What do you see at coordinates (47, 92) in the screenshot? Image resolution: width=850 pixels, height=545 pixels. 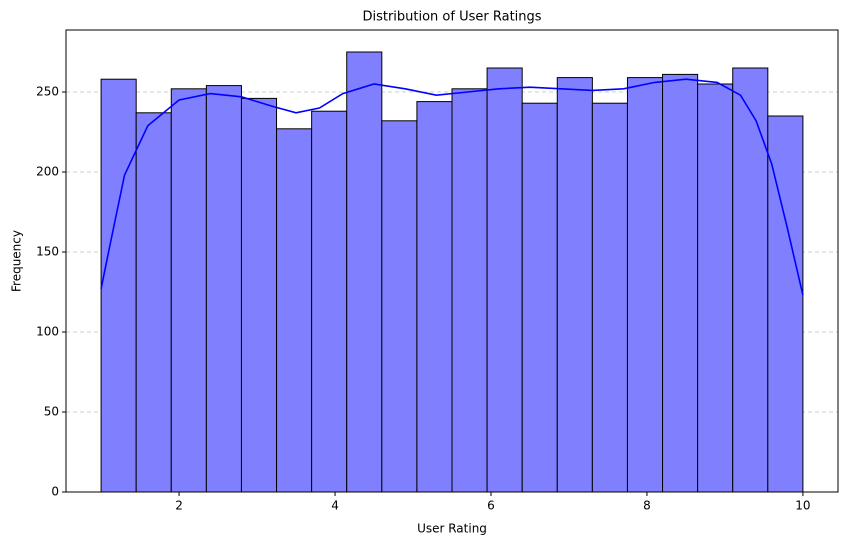 I see `y-tick-label: 250` at bounding box center [47, 92].